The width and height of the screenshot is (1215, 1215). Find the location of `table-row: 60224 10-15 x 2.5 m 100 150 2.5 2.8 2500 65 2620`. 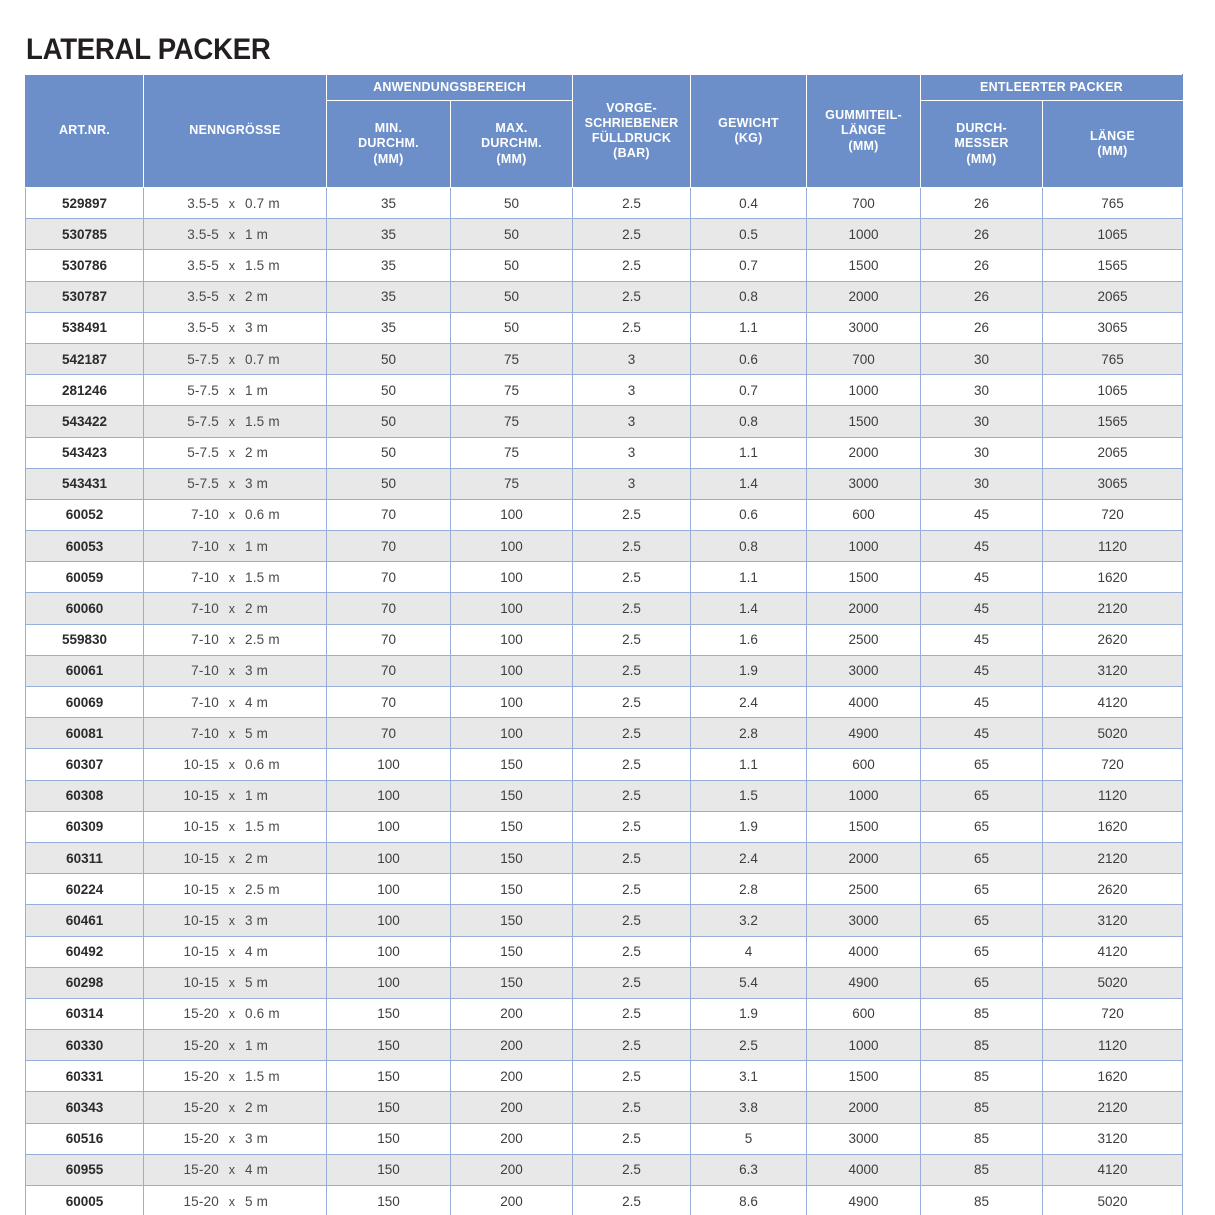

table-row: 60224 10-15 x 2.5 m 100 150 2.5 2.8 2500 65 2620 is located at coordinates (604, 889).